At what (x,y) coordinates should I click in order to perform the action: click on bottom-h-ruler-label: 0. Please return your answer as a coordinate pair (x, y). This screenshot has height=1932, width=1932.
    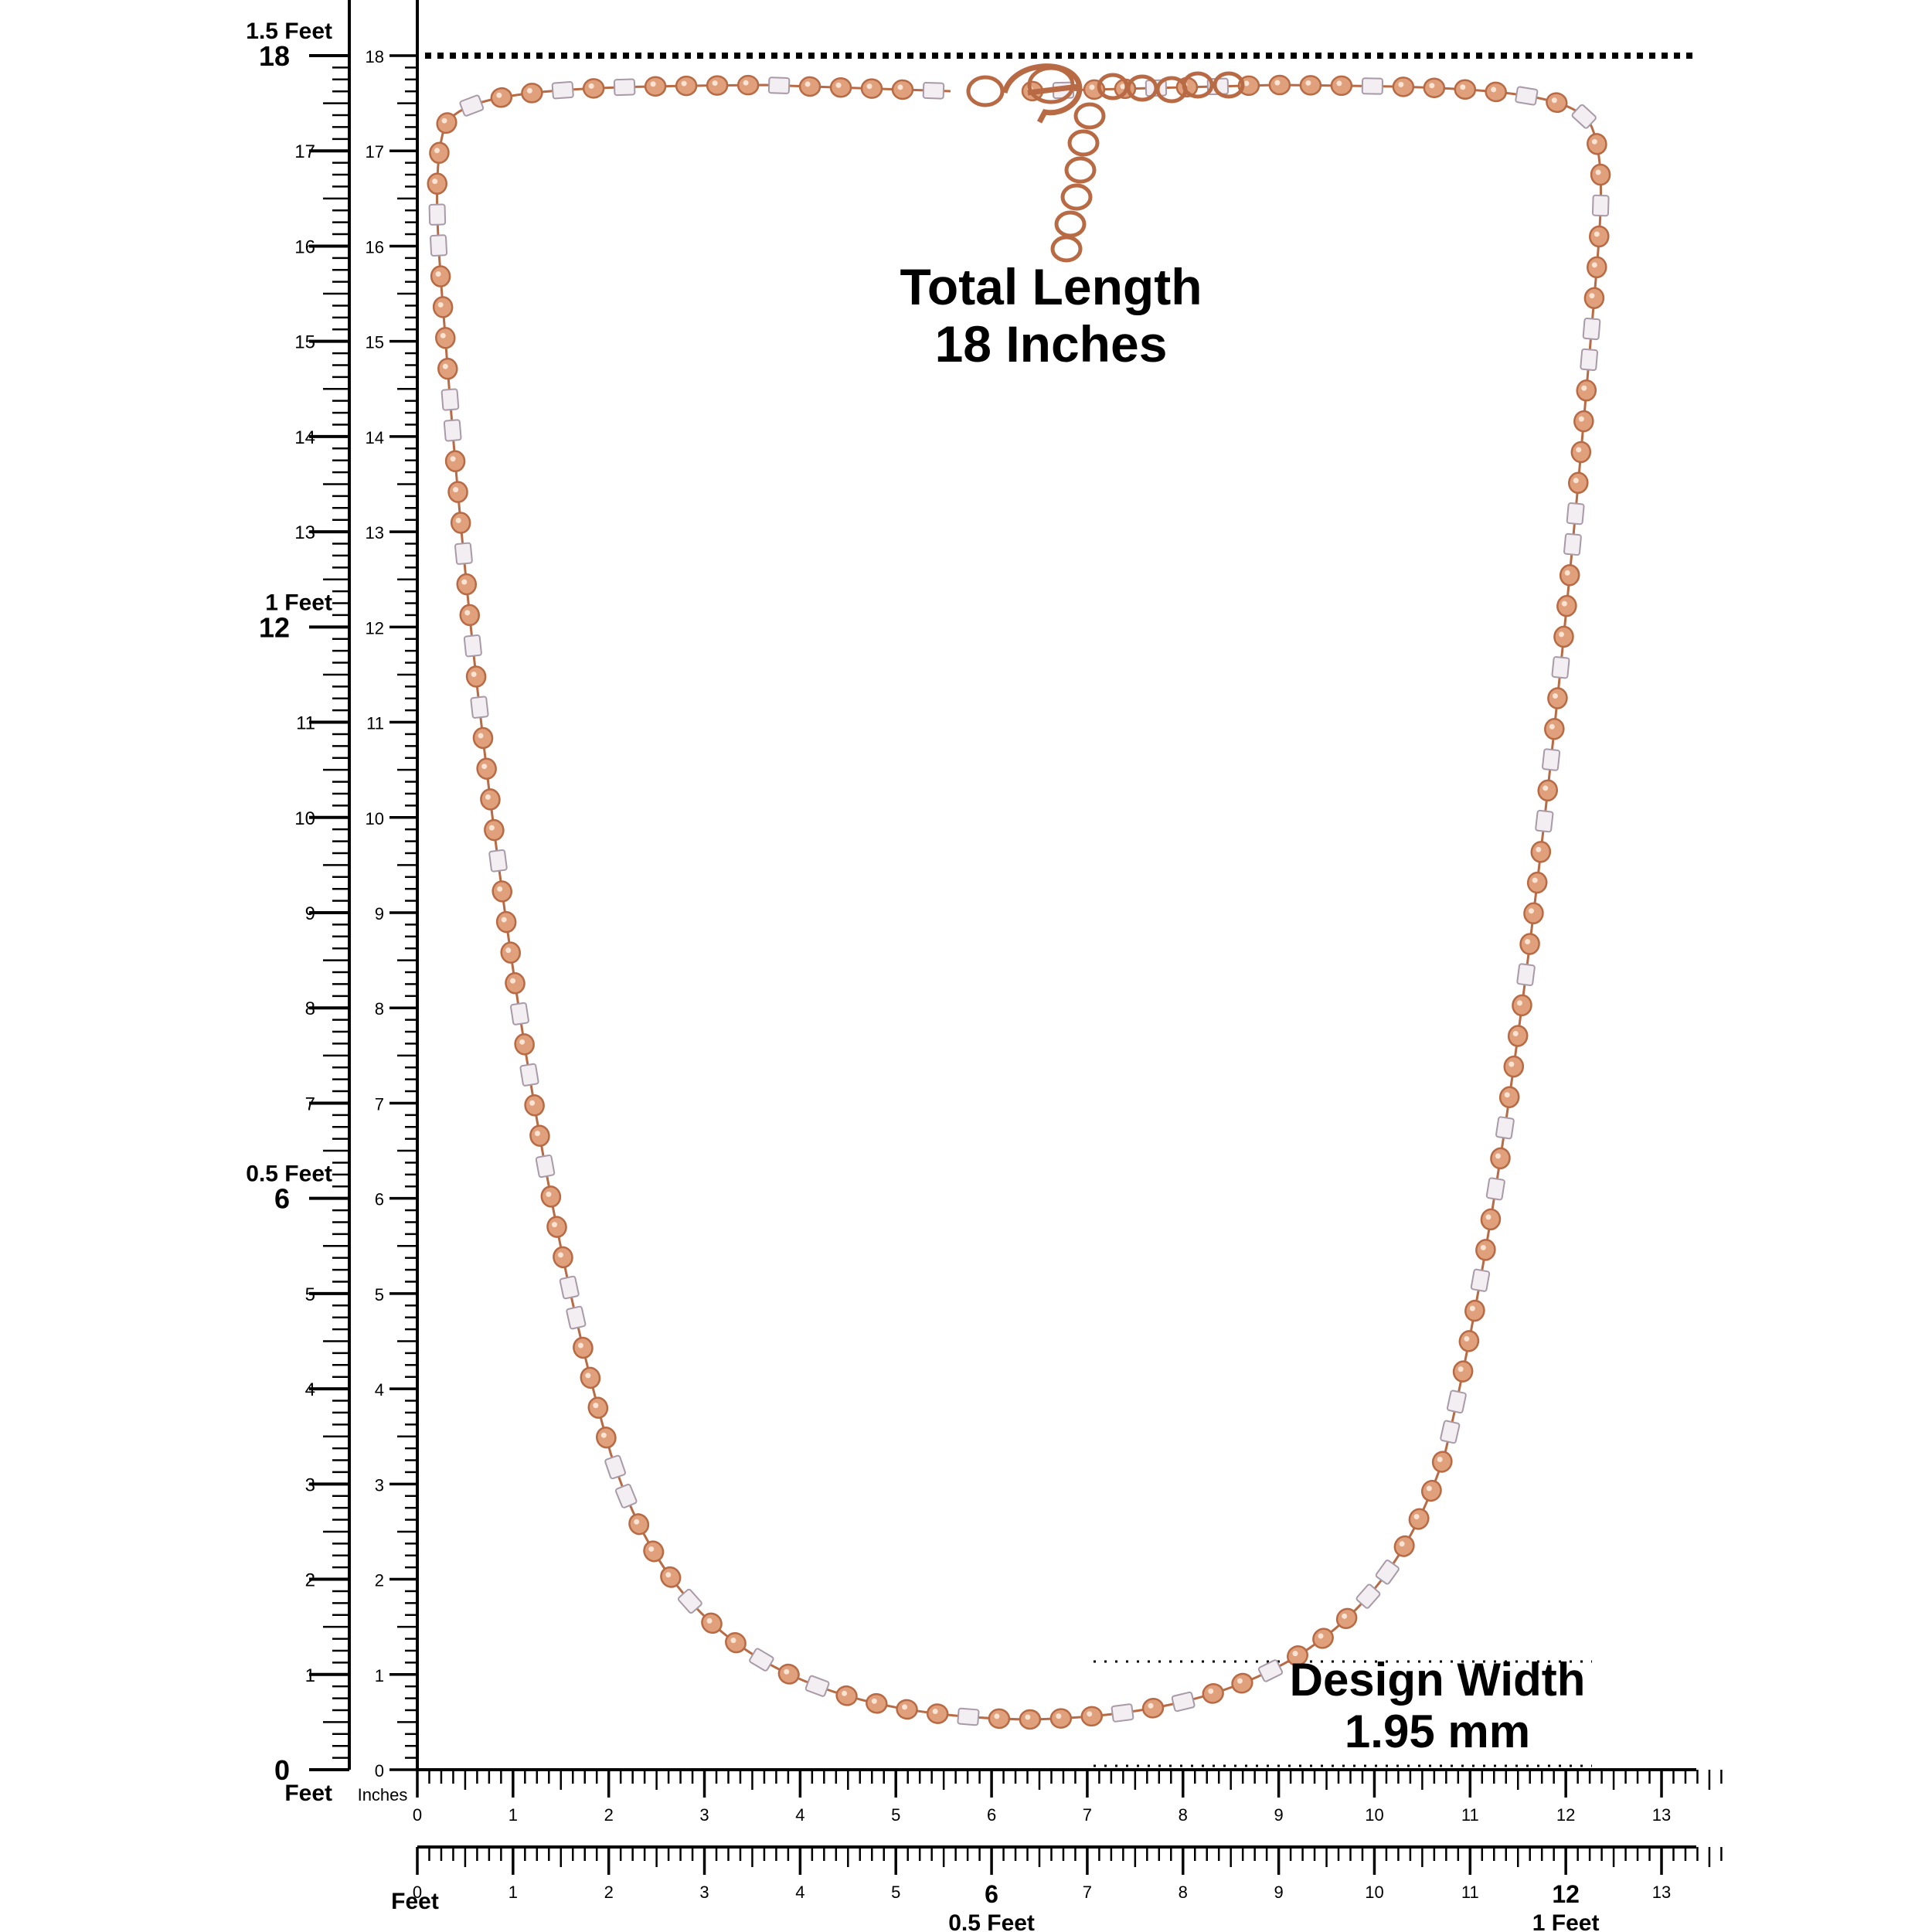
    Looking at the image, I should click on (418, 1893).